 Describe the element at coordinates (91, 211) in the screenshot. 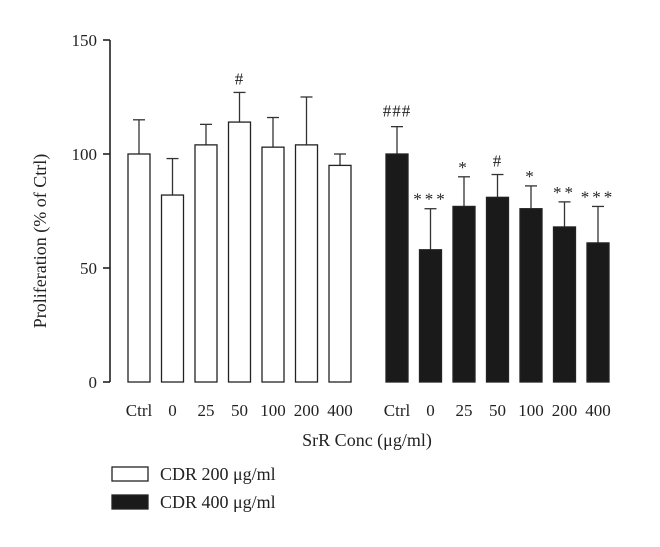

I see `axes: 0 50 100 150` at that location.